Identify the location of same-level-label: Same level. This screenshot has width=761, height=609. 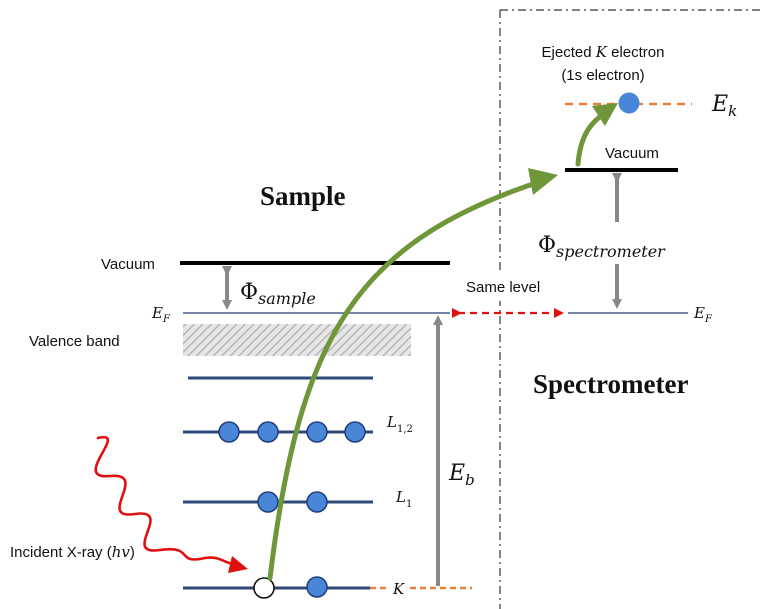
(503, 287).